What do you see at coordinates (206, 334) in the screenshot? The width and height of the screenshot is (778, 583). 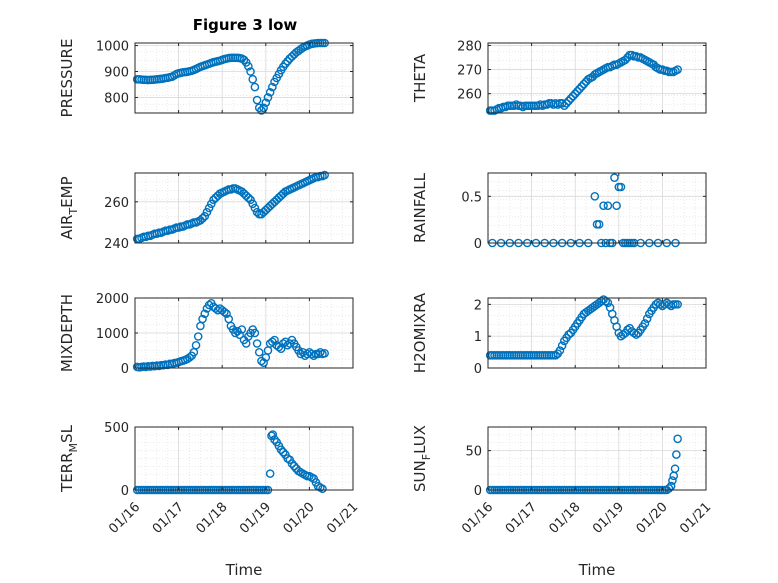 I see `subplot-5: 2000 1000 0 MIXDEPTH` at bounding box center [206, 334].